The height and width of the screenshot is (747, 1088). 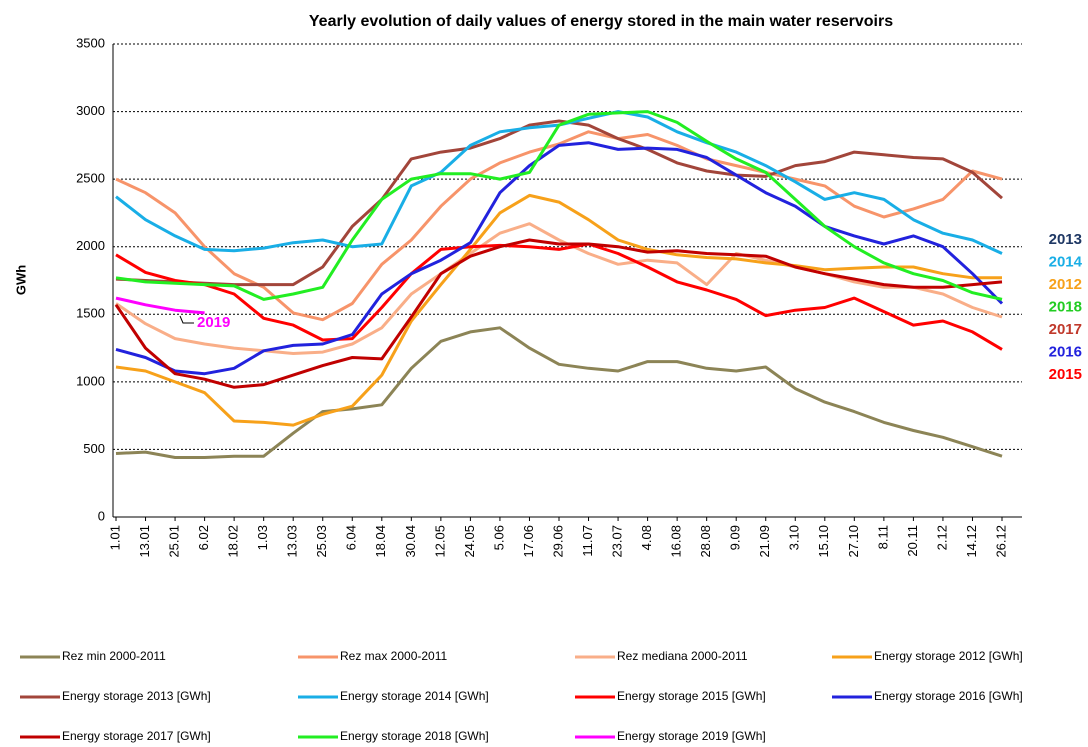 I want to click on legend-label: Energy storage 2016 [GWh], so click(x=948, y=696).